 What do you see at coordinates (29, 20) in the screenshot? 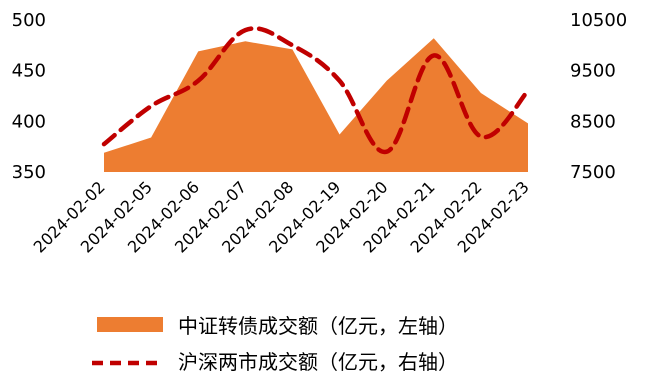
I see `left-y-tick-label: 500` at bounding box center [29, 20].